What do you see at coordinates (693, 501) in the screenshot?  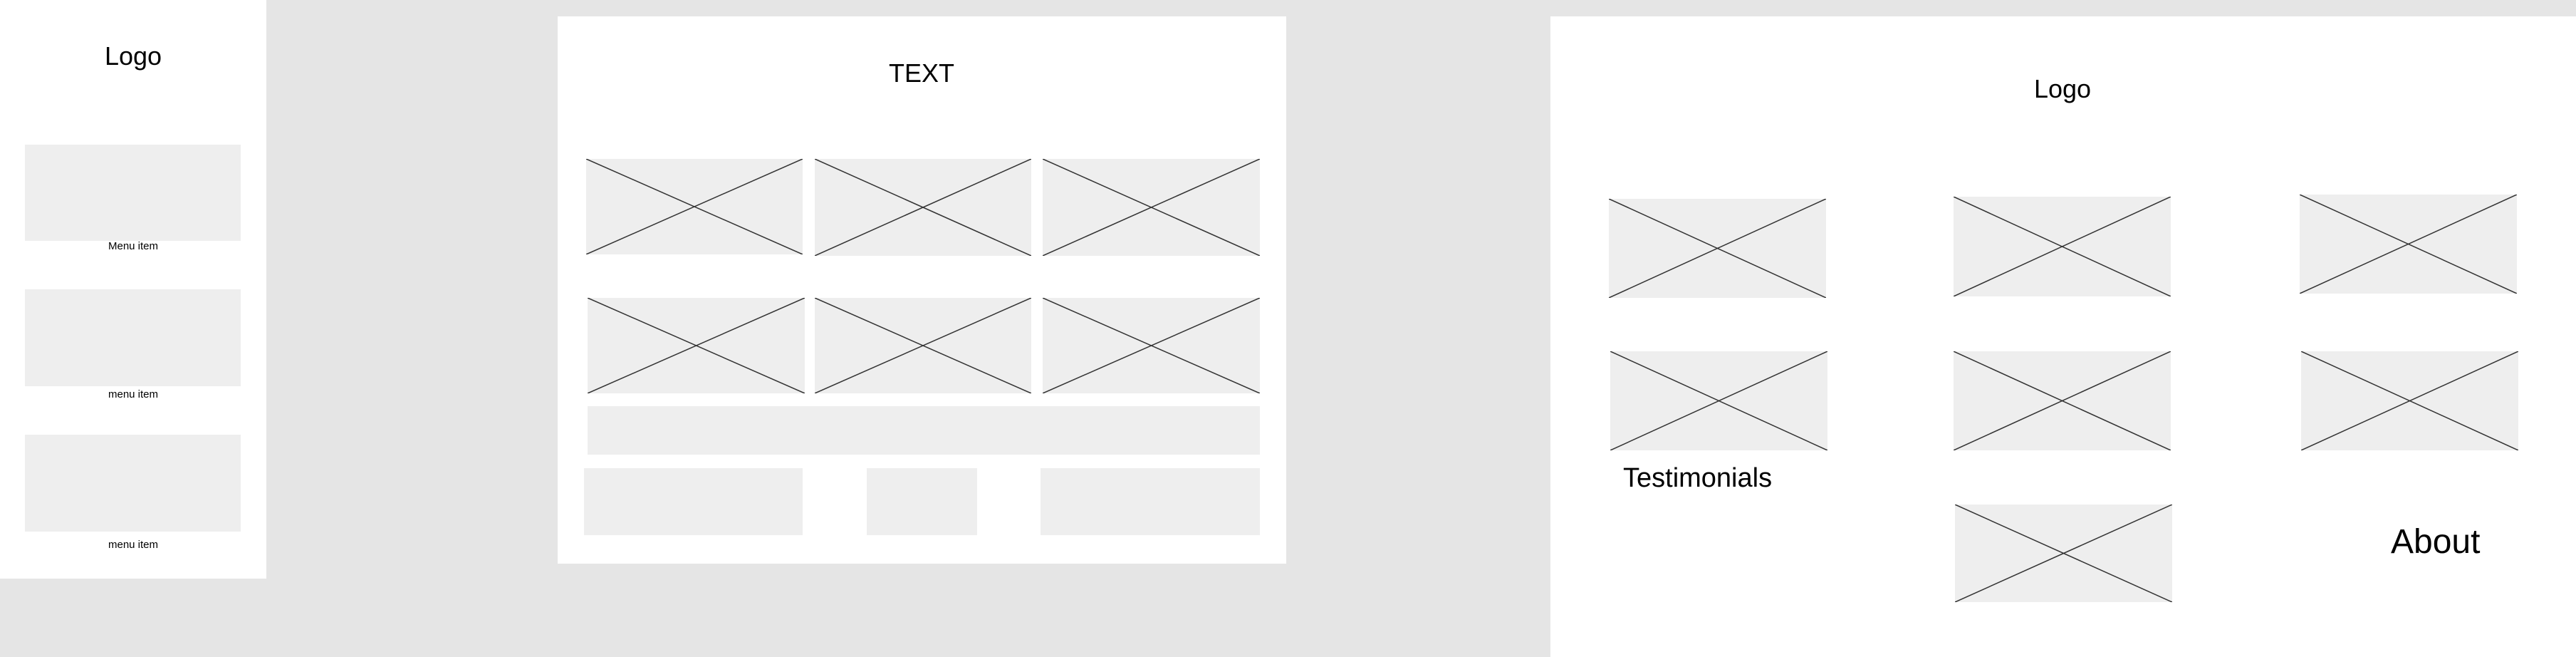 I see `footer-block-left` at bounding box center [693, 501].